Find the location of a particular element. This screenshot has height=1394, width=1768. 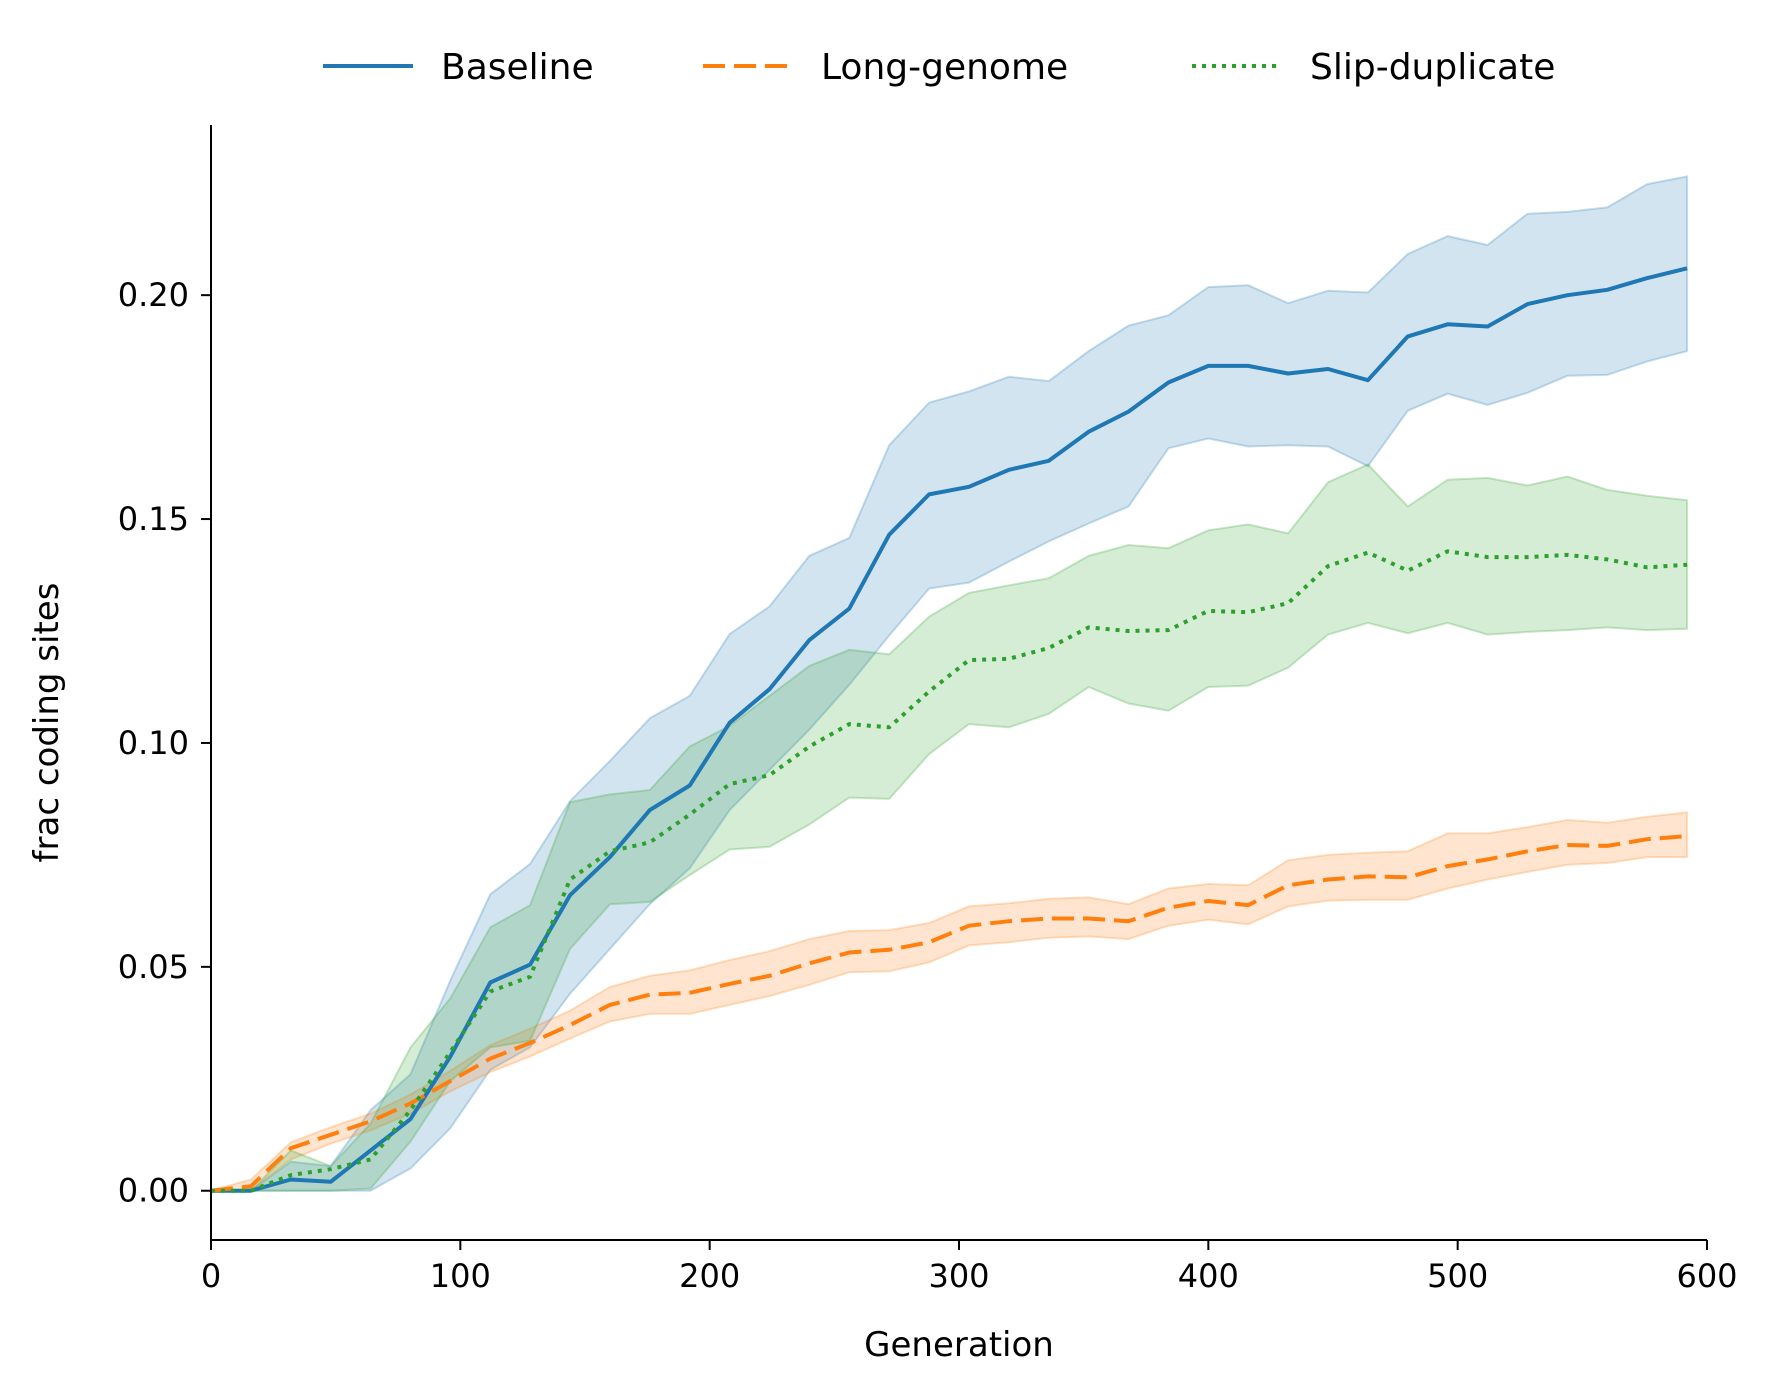

y-tick-label: 0.00 is located at coordinates (153, 1191).